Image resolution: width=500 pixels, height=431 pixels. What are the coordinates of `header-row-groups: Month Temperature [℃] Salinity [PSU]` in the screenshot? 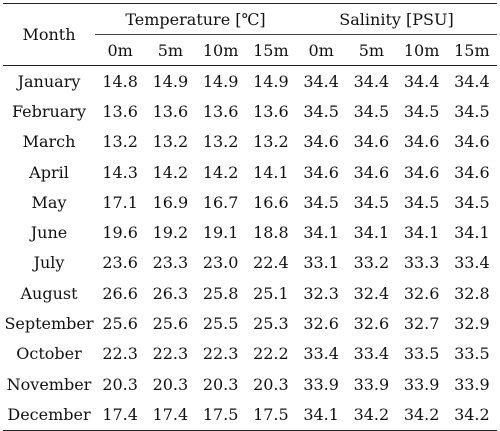 It's located at (250, 34).